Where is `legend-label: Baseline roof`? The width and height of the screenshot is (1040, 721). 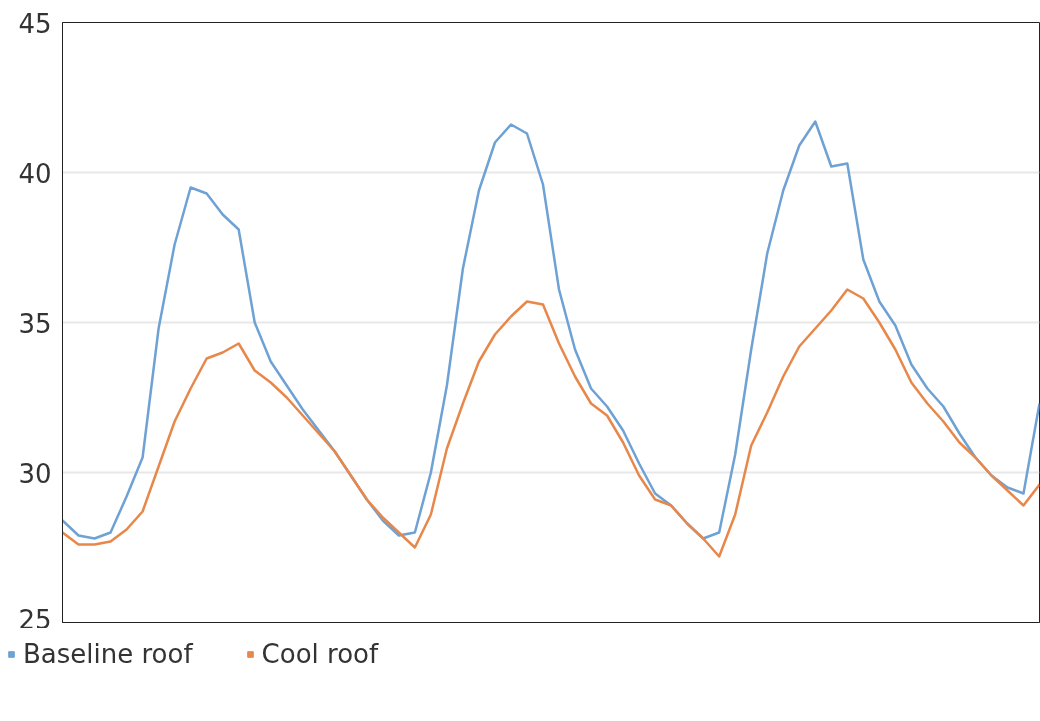
legend-label: Baseline roof is located at coordinates (108, 654).